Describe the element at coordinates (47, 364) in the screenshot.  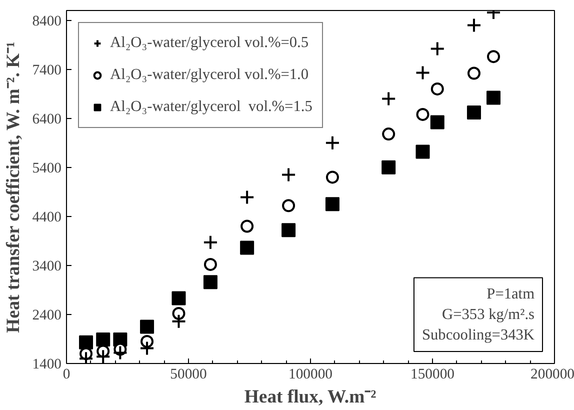
I see `y-tick-label: 1400` at that location.